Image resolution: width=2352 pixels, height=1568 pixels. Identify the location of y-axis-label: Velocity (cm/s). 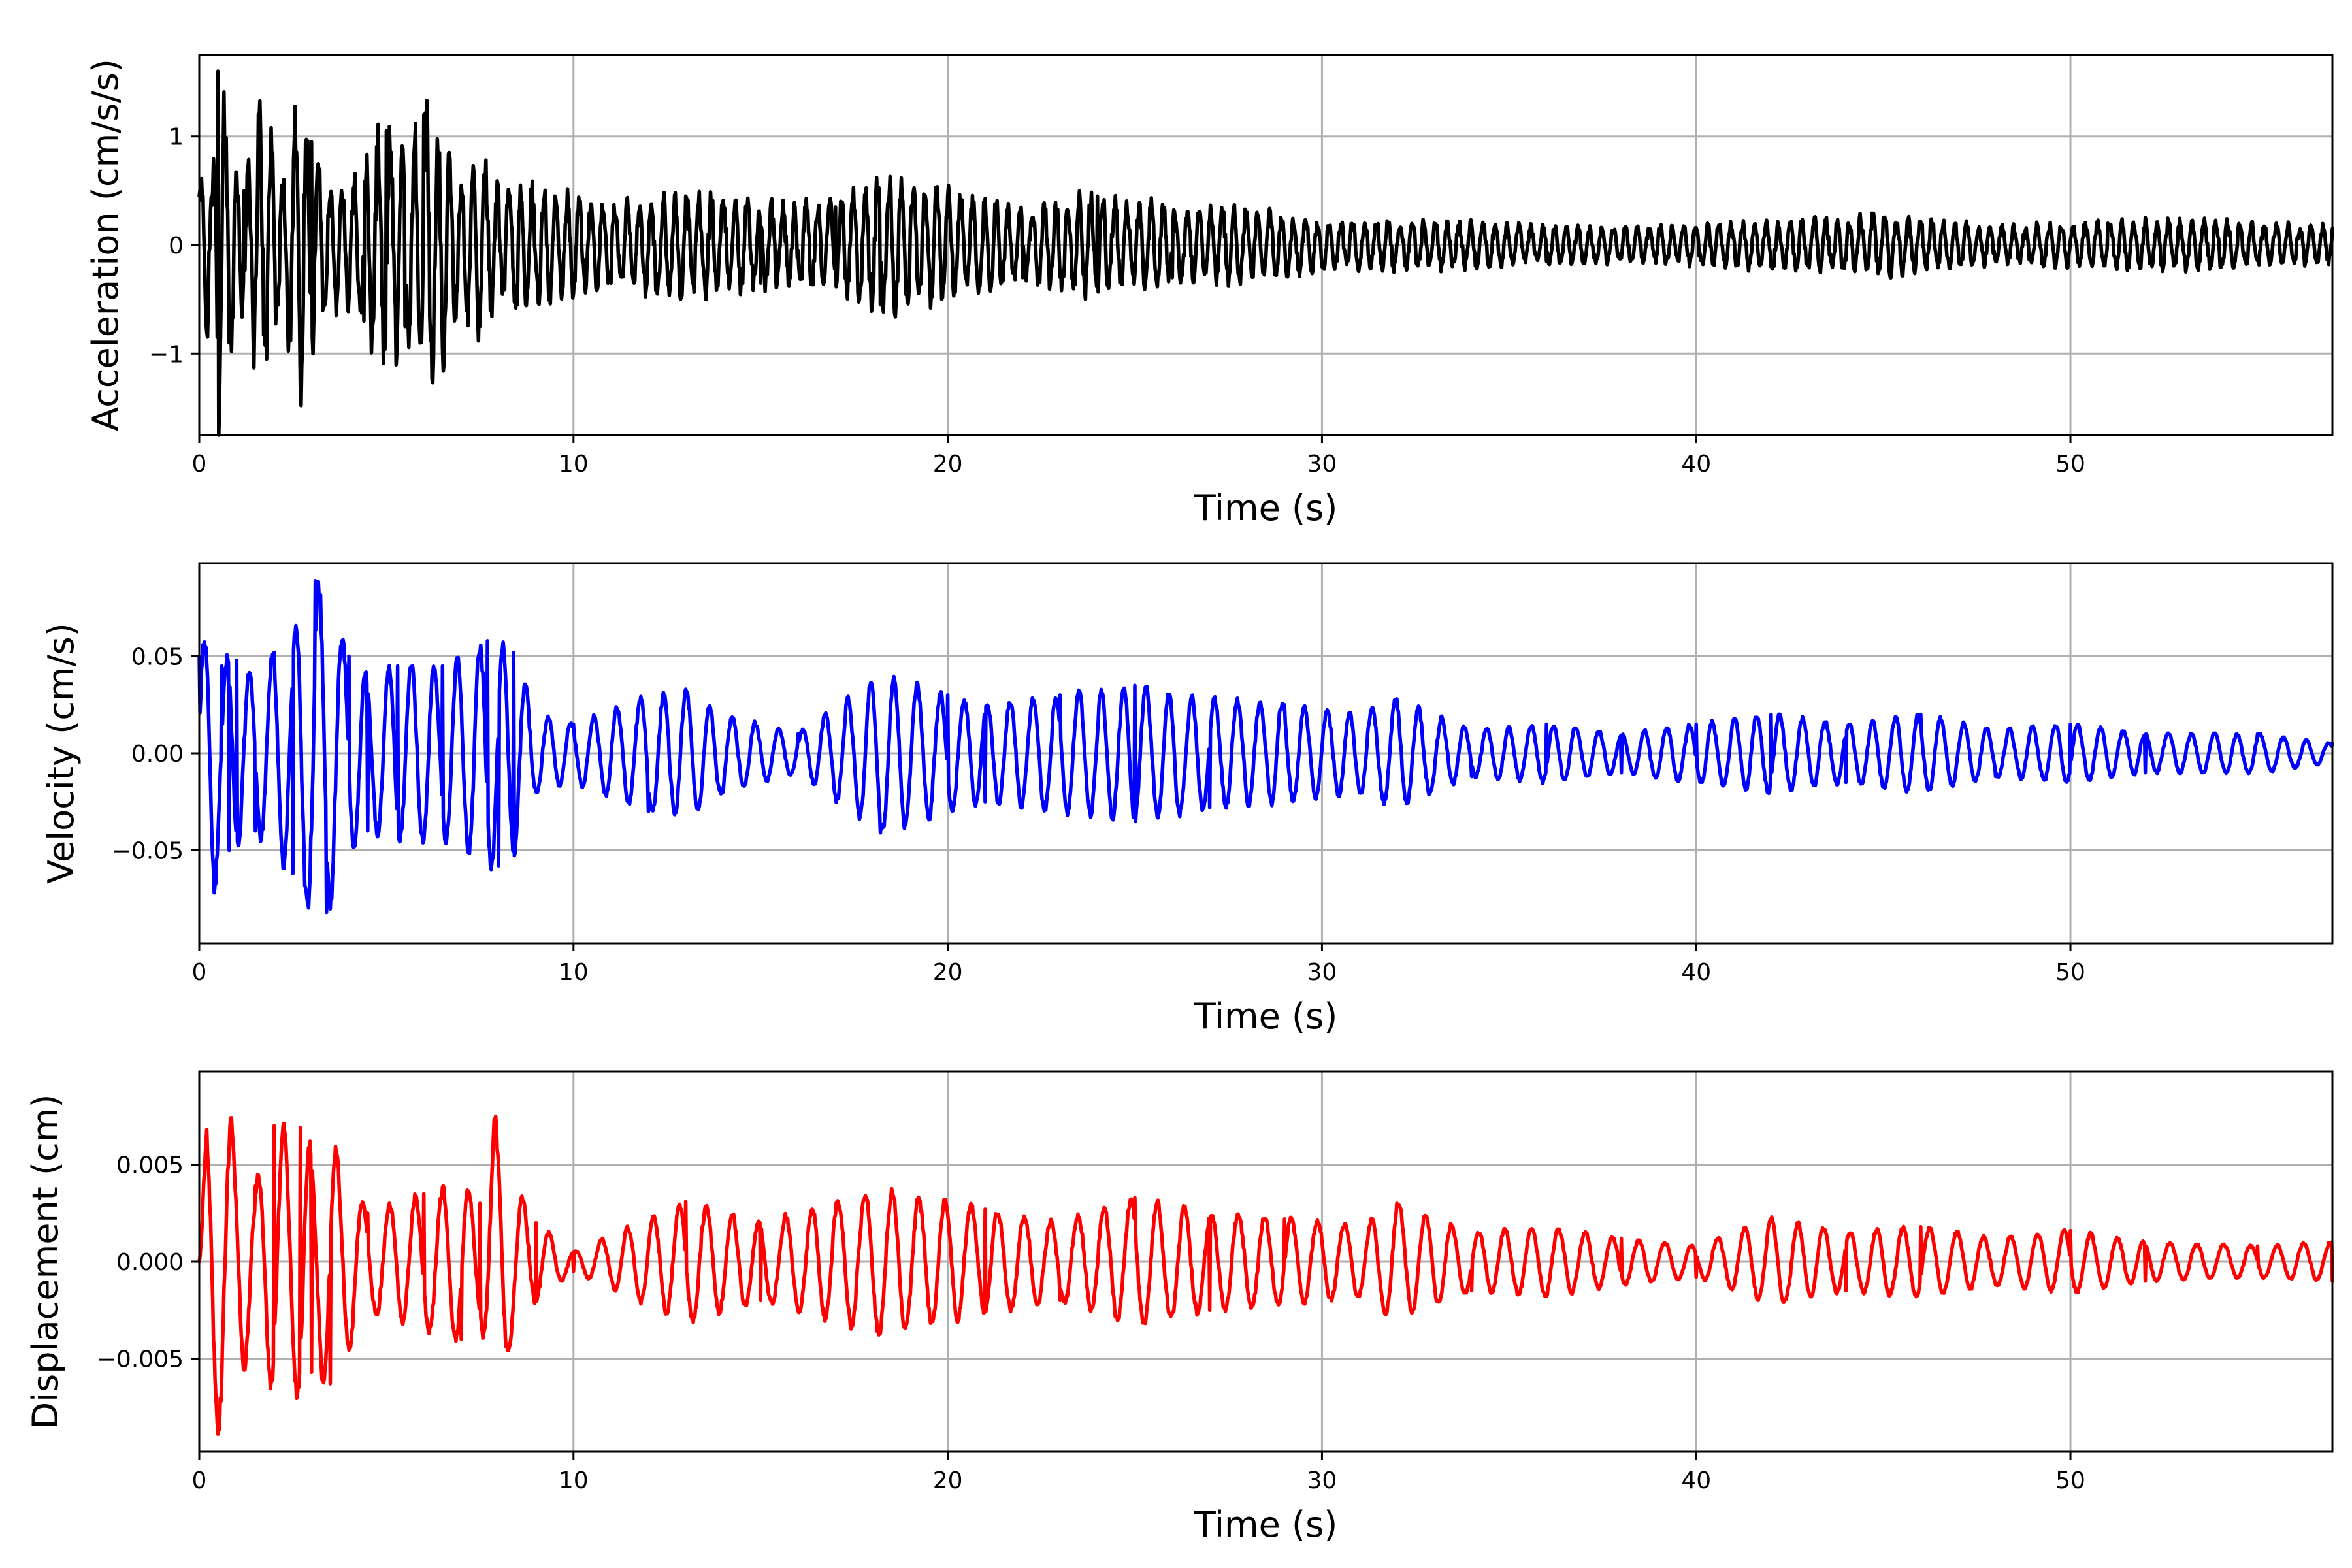
(61, 753).